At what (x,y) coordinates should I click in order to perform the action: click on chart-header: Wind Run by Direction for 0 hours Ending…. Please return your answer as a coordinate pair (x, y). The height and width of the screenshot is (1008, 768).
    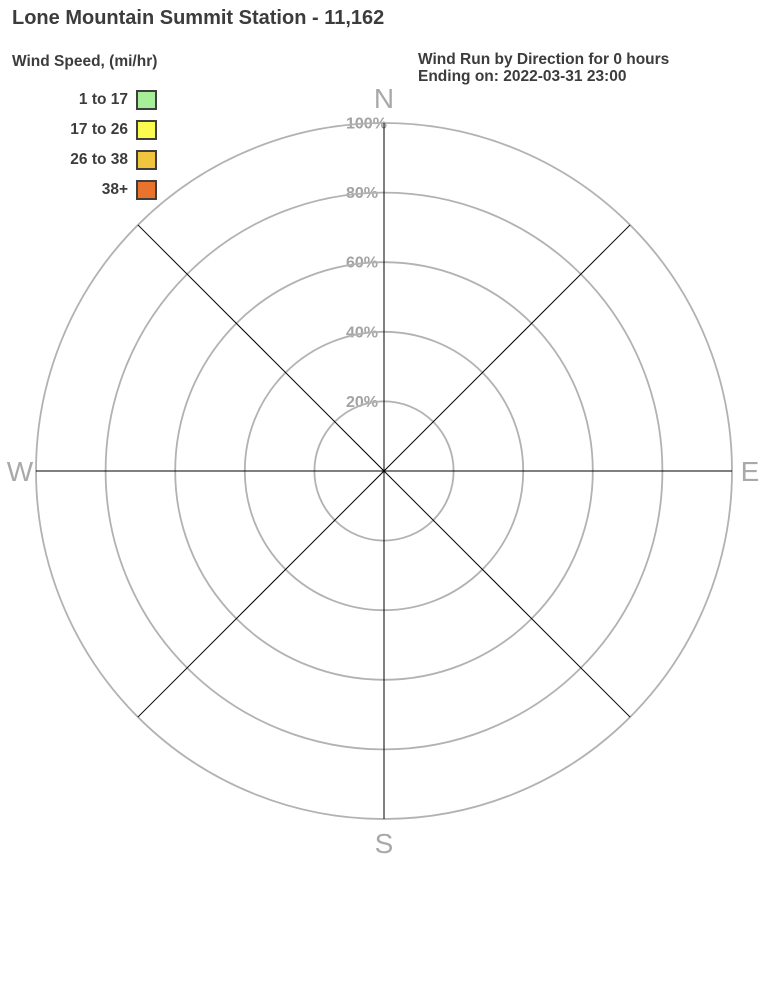
    Looking at the image, I should click on (543, 68).